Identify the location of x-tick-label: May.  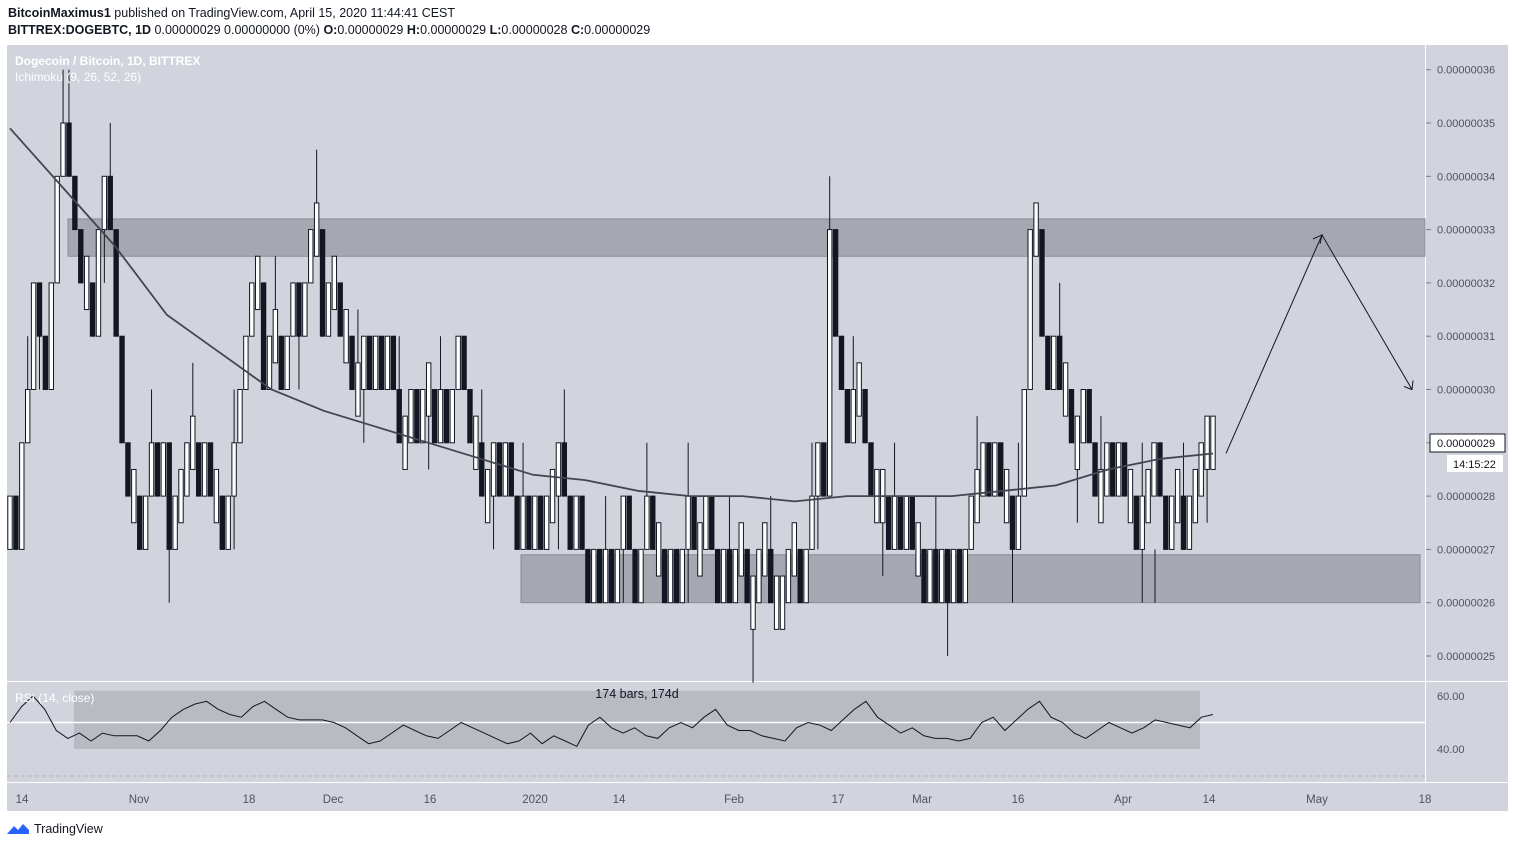
(1317, 800).